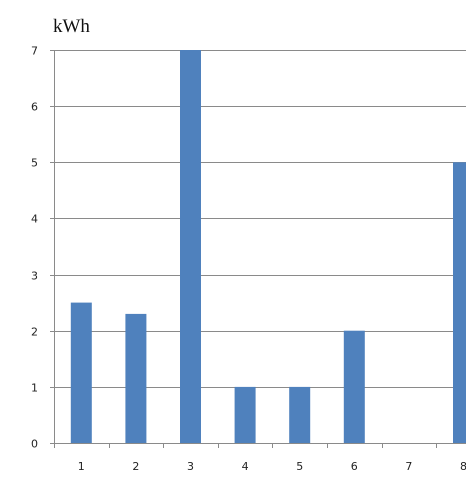  Describe the element at coordinates (34, 388) in the screenshot. I see `y-tick-label: 1` at that location.